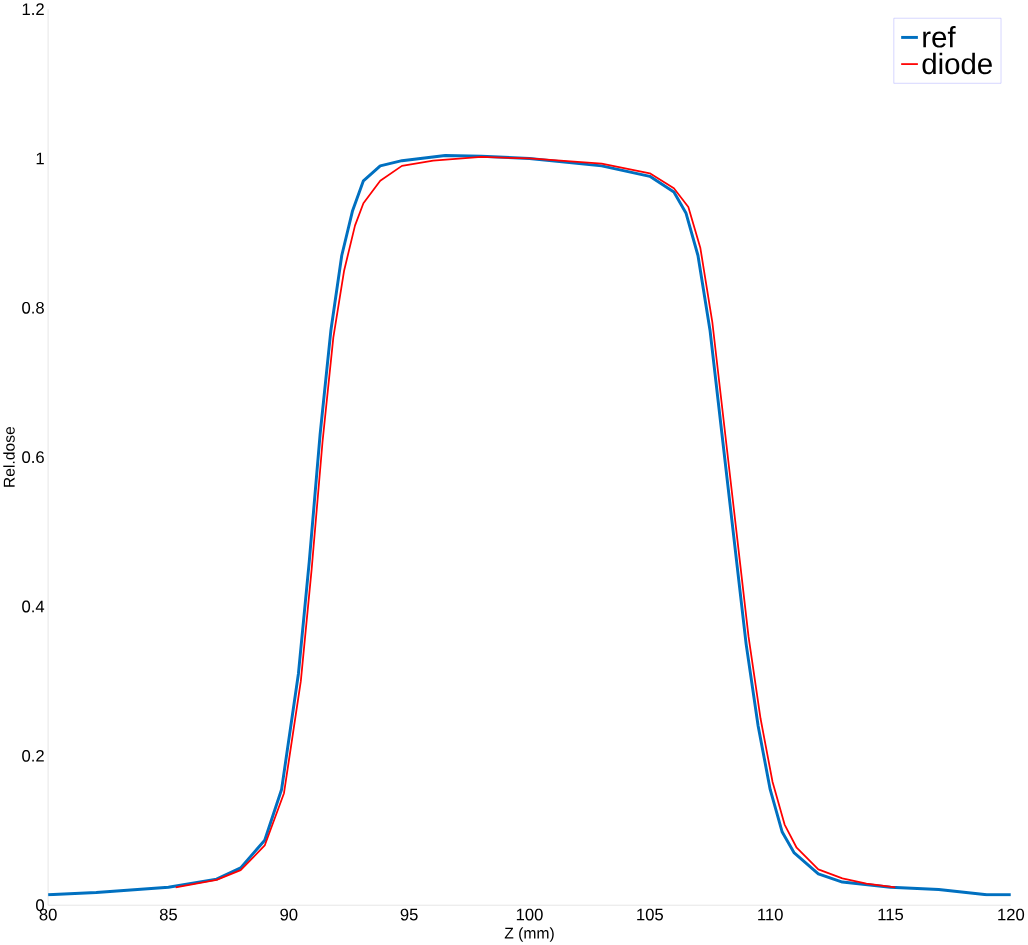 The width and height of the screenshot is (1028, 945). I want to click on y-tick-label: 0.2, so click(33, 755).